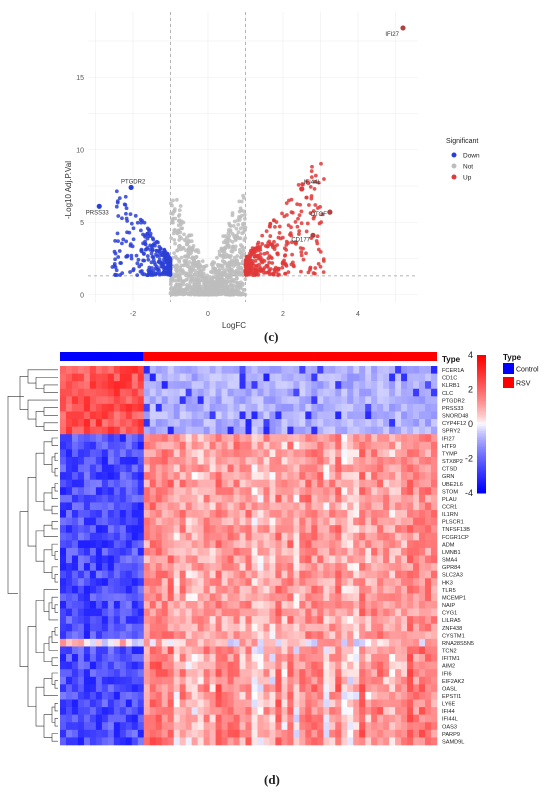 Image resolution: width=550 pixels, height=799 pixels. Describe the element at coordinates (133, 182) in the screenshot. I see `gene-label-ptgdr2: PTGDR2` at that location.